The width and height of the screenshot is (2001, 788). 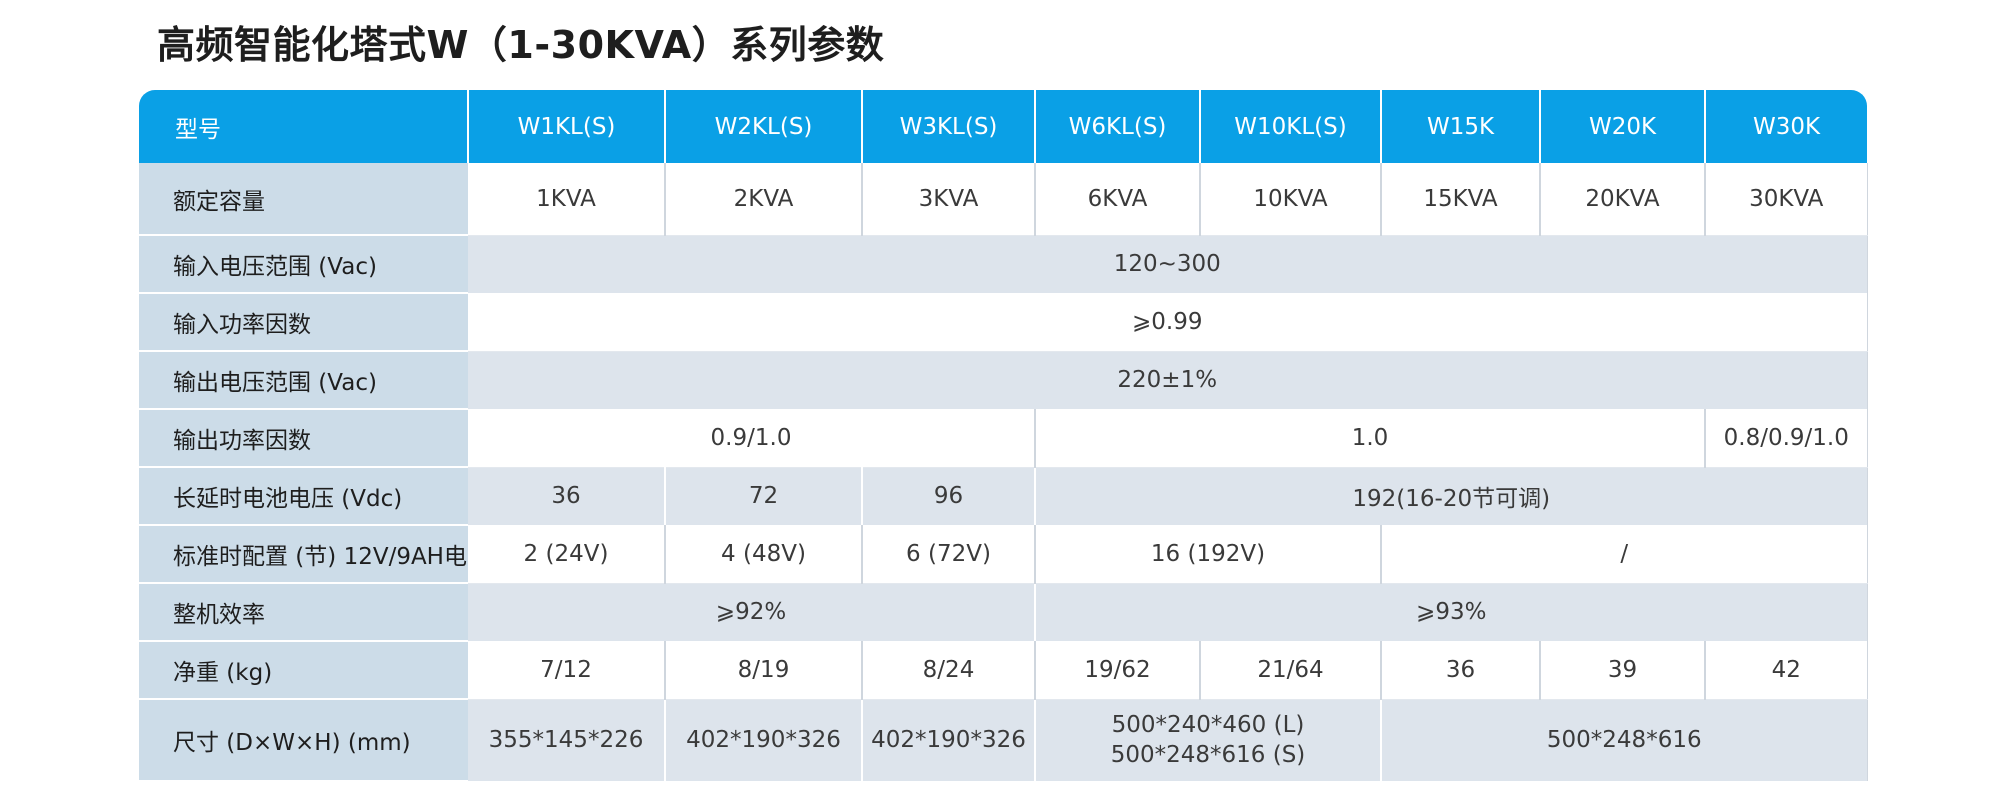 I want to click on table-cell: 72, so click(x=764, y=496).